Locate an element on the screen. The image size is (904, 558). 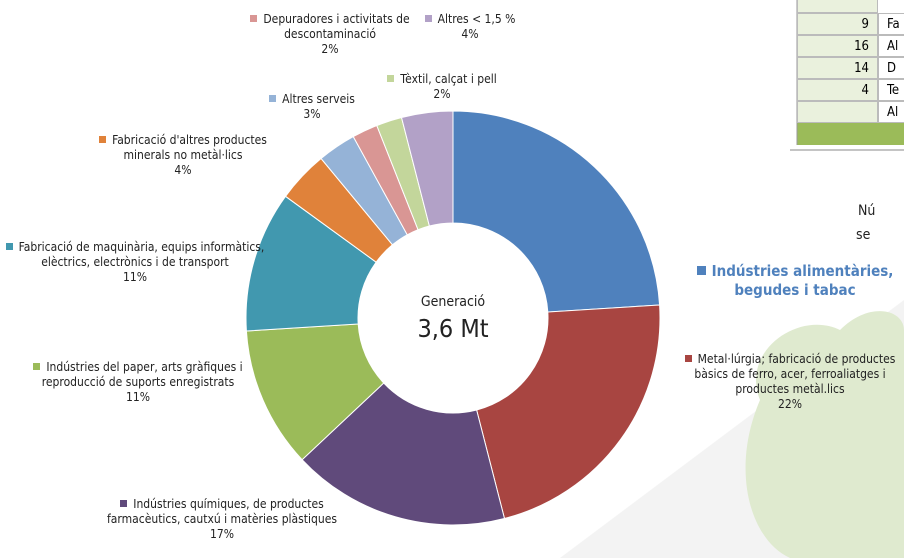
table-cell: 4 is located at coordinates (837, 90).